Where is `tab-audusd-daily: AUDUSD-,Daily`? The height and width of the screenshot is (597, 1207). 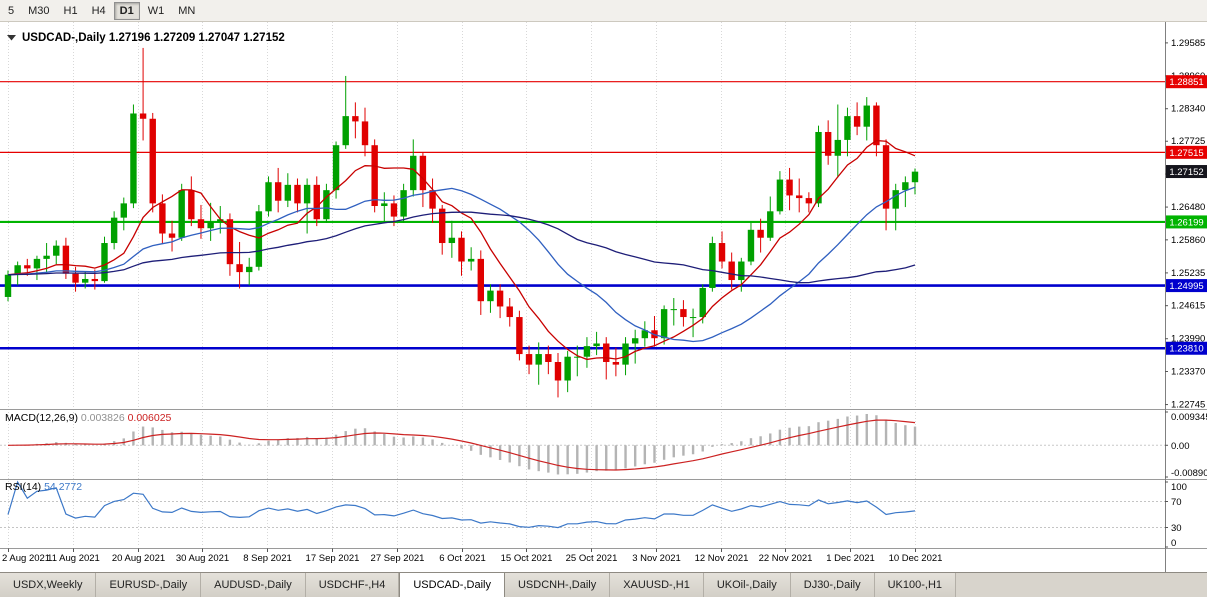
tab-audusd-daily: AUDUSD-,Daily is located at coordinates (253, 585).